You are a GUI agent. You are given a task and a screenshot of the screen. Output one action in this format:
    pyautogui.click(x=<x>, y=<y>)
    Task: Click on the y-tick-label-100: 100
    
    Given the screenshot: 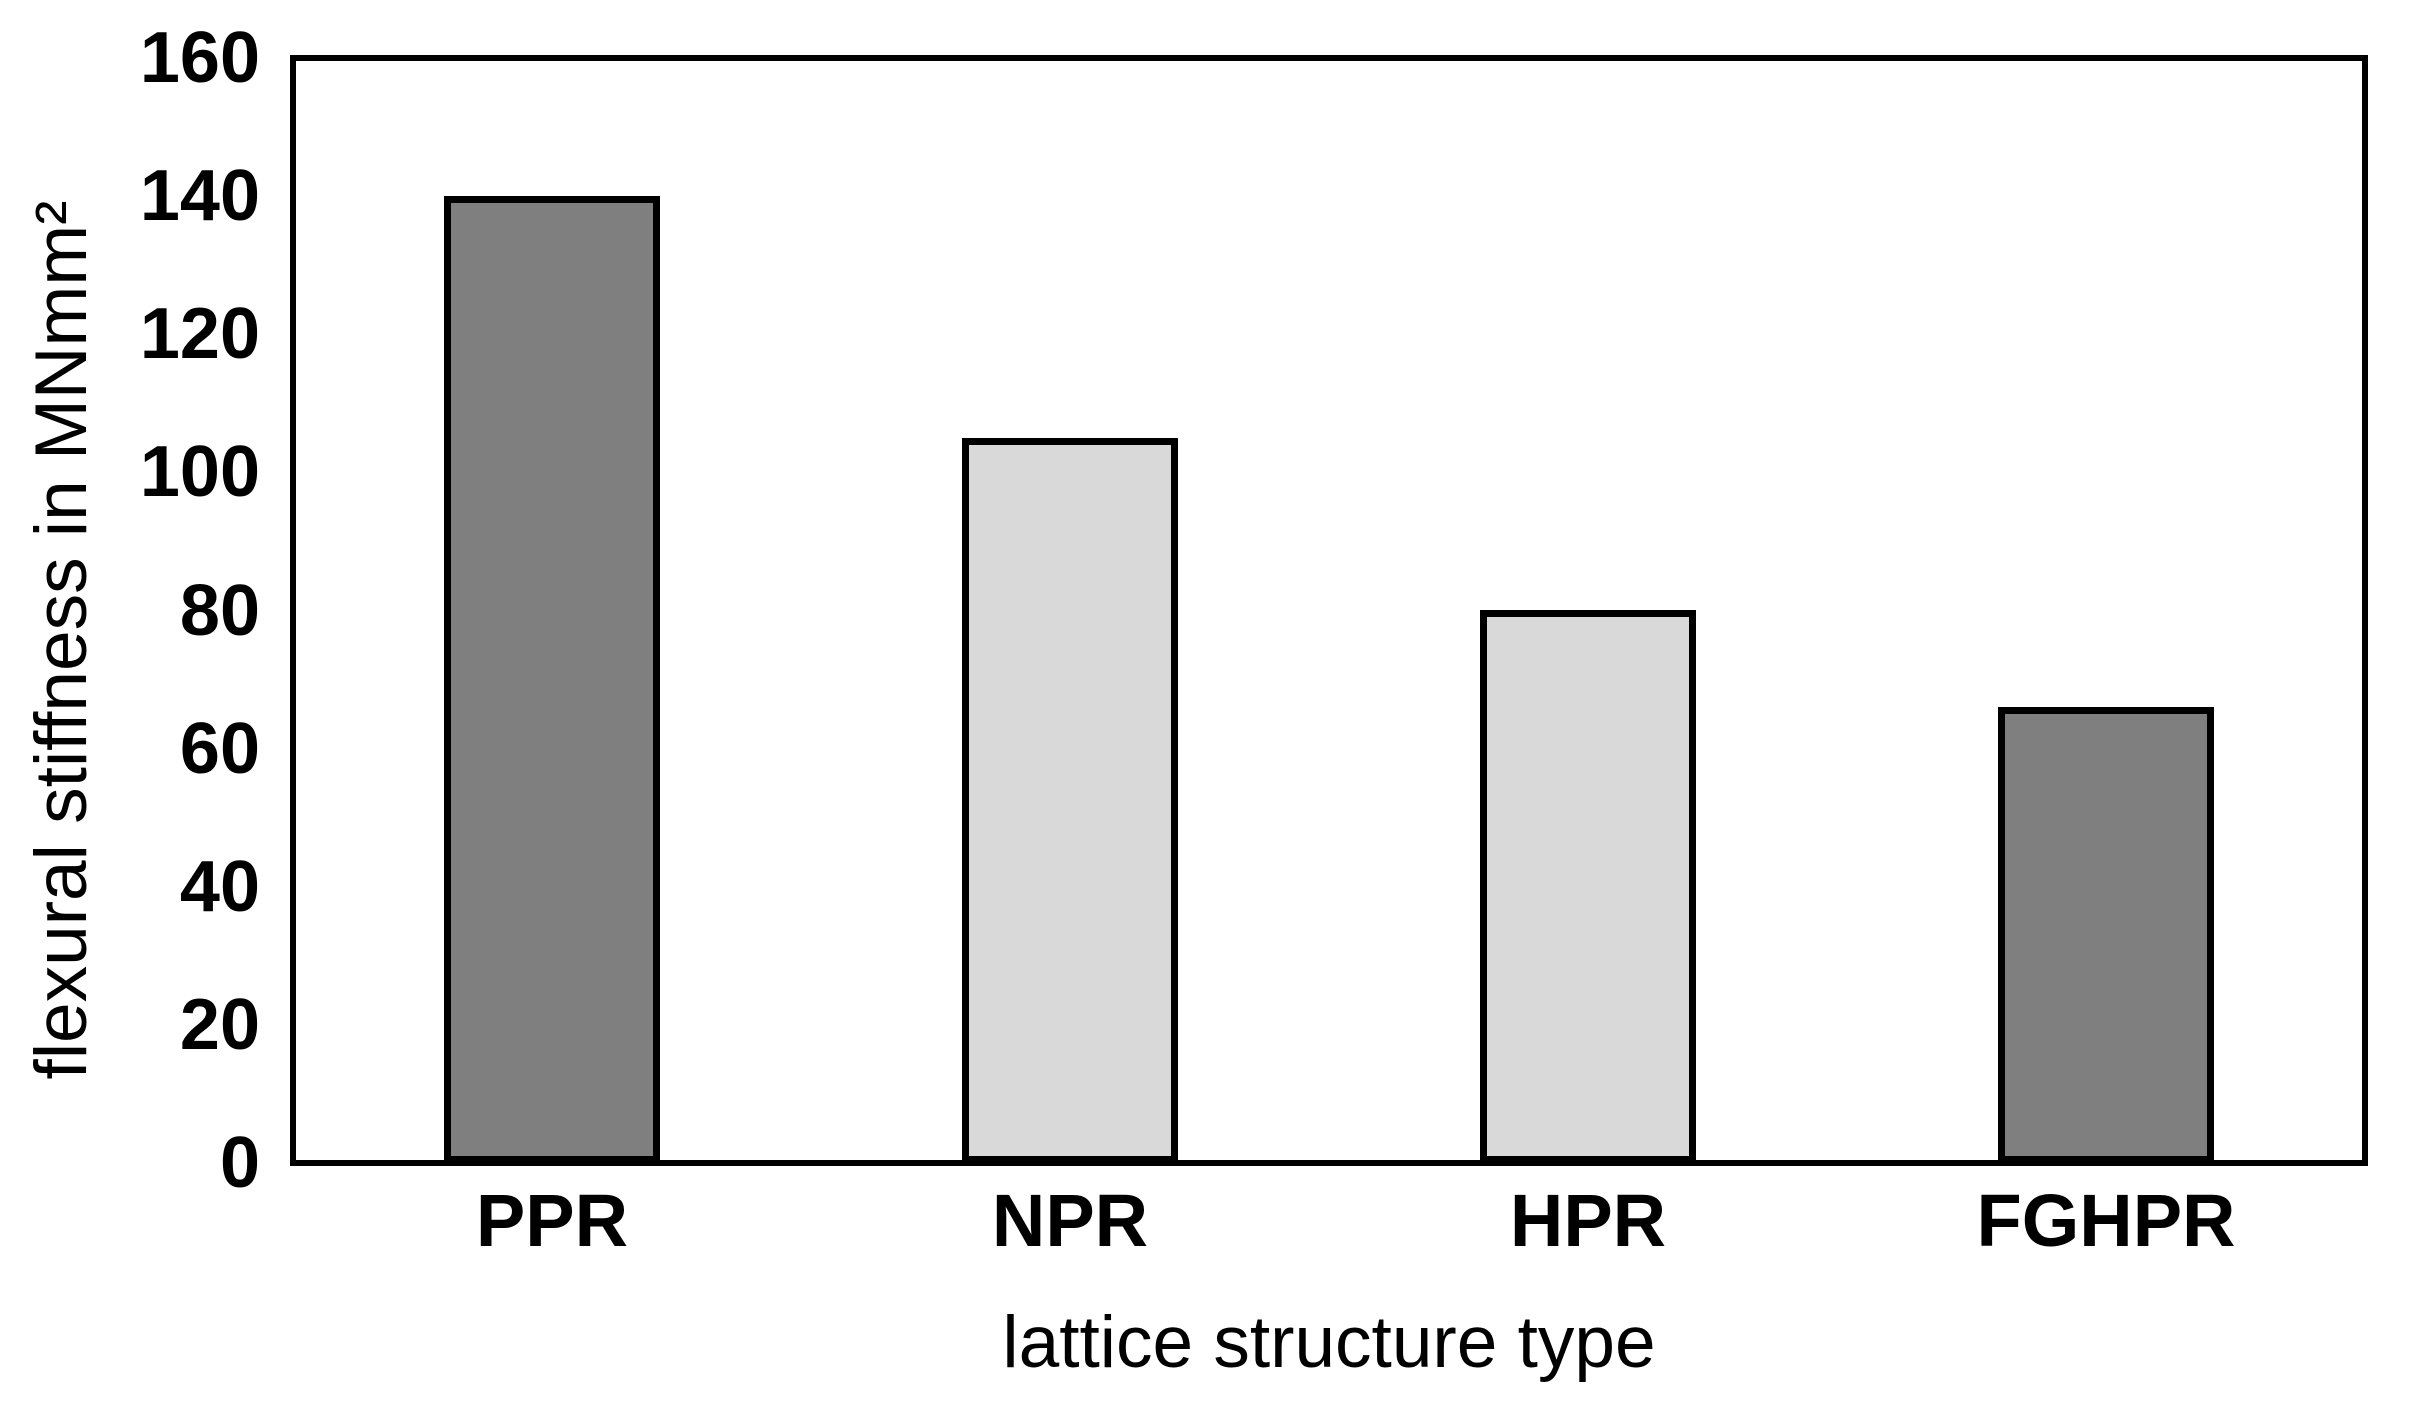 What is the action you would take?
    pyautogui.click(x=199, y=472)
    